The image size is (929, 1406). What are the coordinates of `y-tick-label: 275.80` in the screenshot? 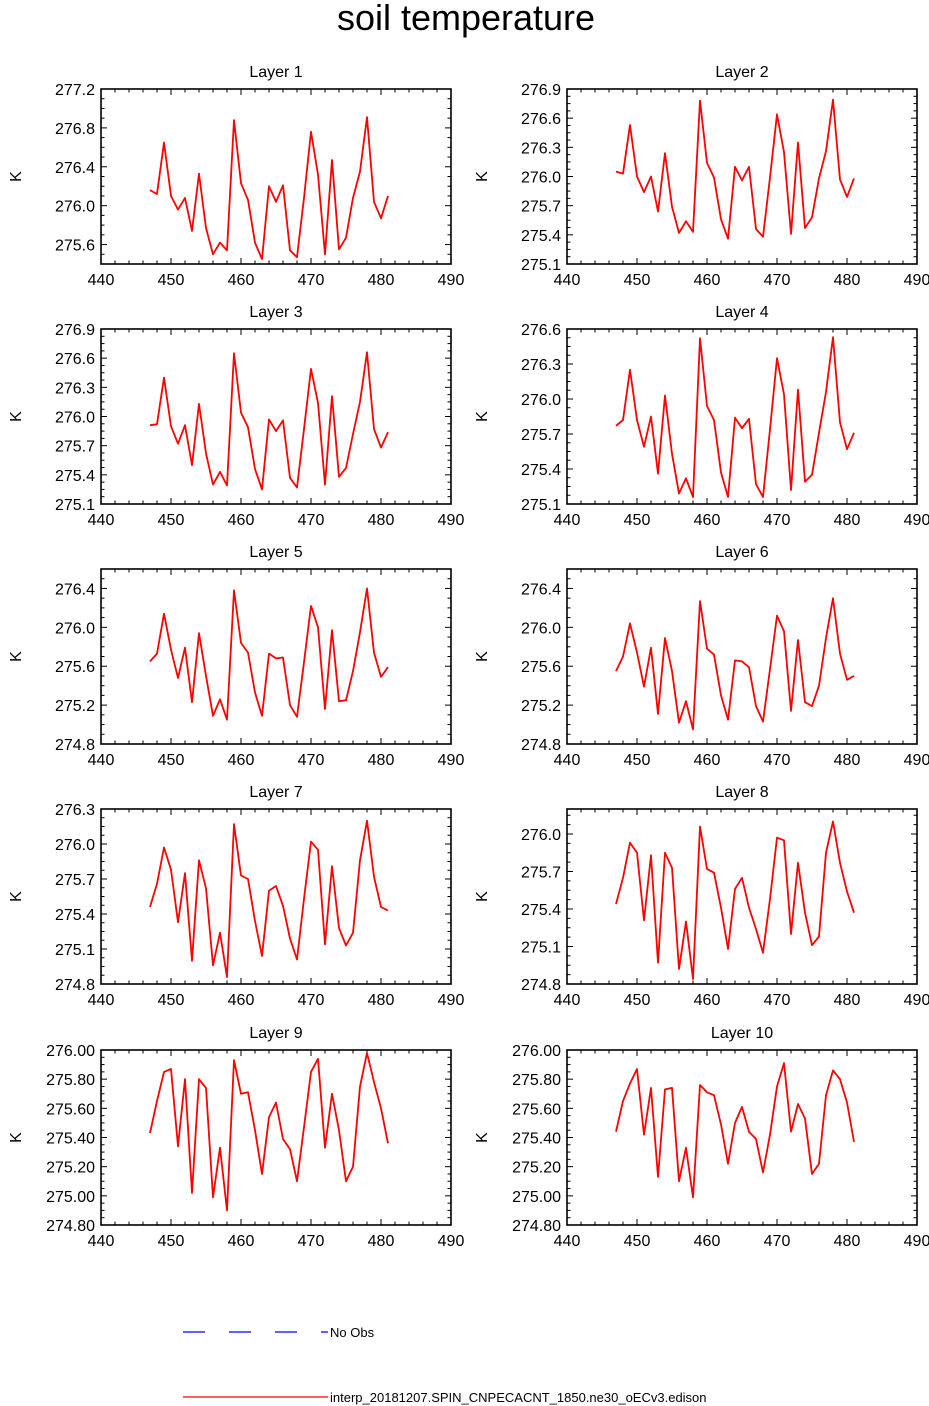 It's located at (536, 1080).